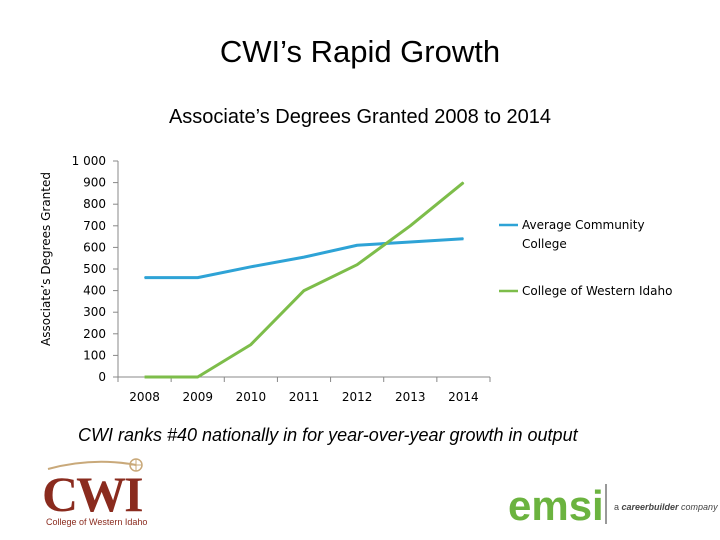 The width and height of the screenshot is (720, 540). I want to click on legend-label-1: College of Western Idaho, so click(597, 291).